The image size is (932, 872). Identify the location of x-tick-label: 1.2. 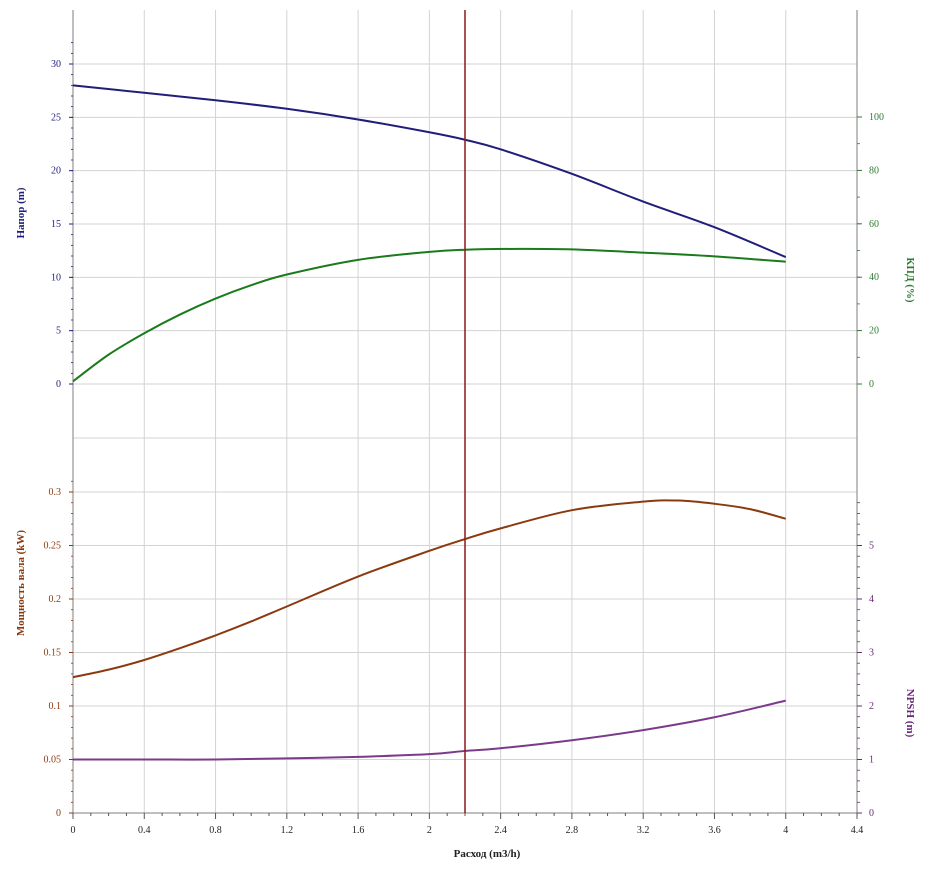
(287, 830).